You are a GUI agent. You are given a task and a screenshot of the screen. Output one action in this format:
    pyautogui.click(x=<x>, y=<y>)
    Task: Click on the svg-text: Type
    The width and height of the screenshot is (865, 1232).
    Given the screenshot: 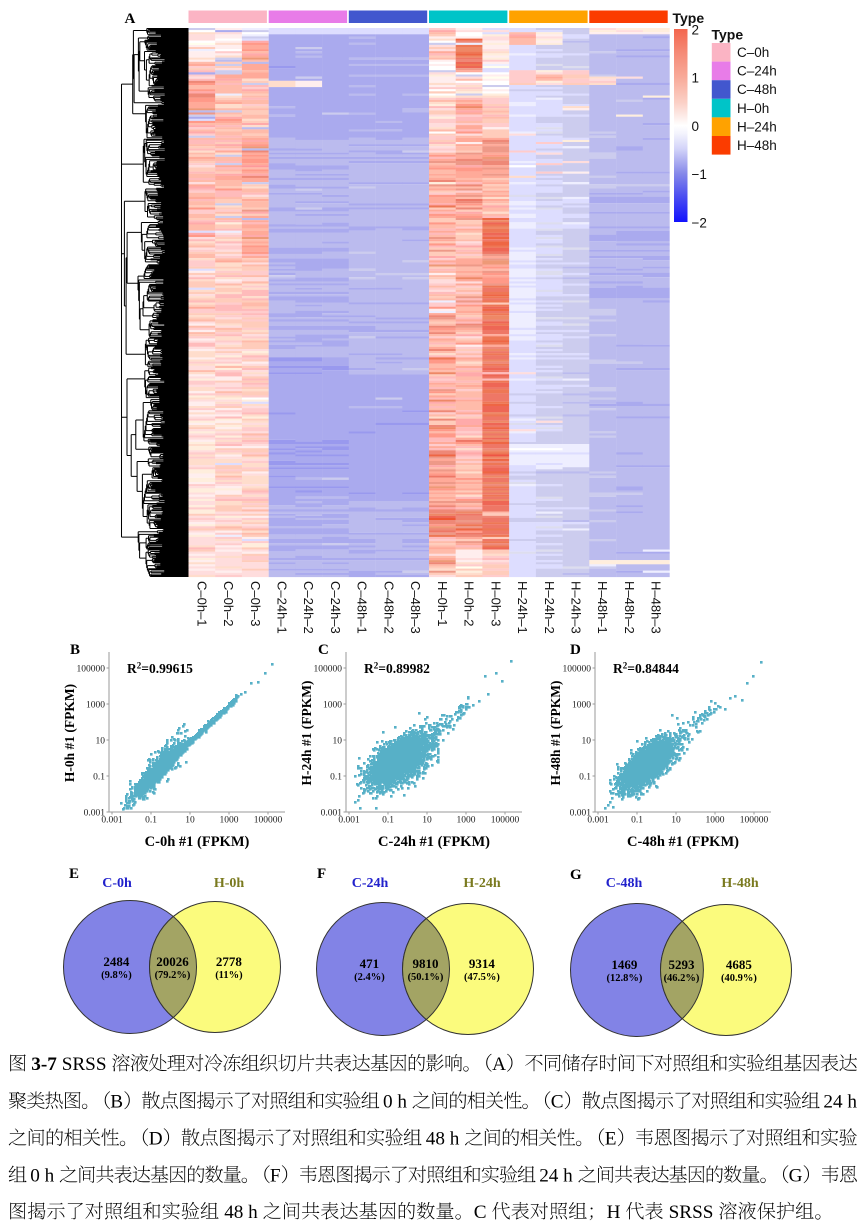 What is the action you would take?
    pyautogui.click(x=728, y=35)
    